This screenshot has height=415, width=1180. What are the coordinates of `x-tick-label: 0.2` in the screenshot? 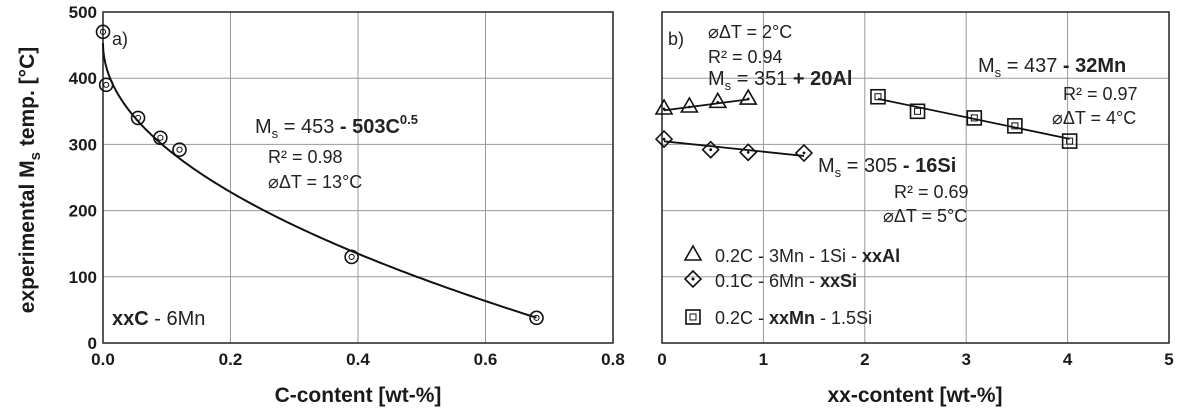 It's located at (231, 359).